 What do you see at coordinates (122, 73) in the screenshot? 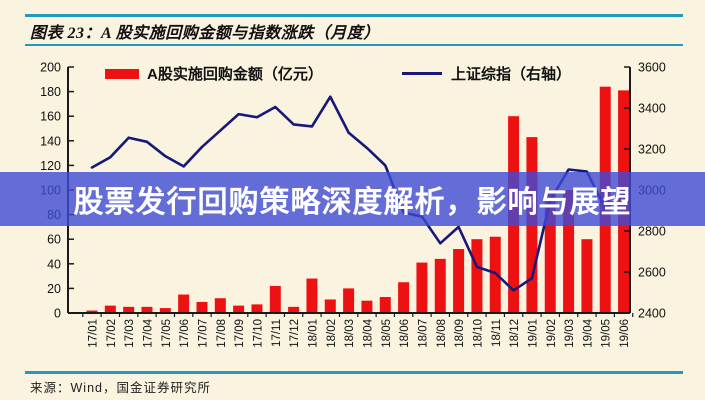
I see `bar-swatch-icon` at bounding box center [122, 73].